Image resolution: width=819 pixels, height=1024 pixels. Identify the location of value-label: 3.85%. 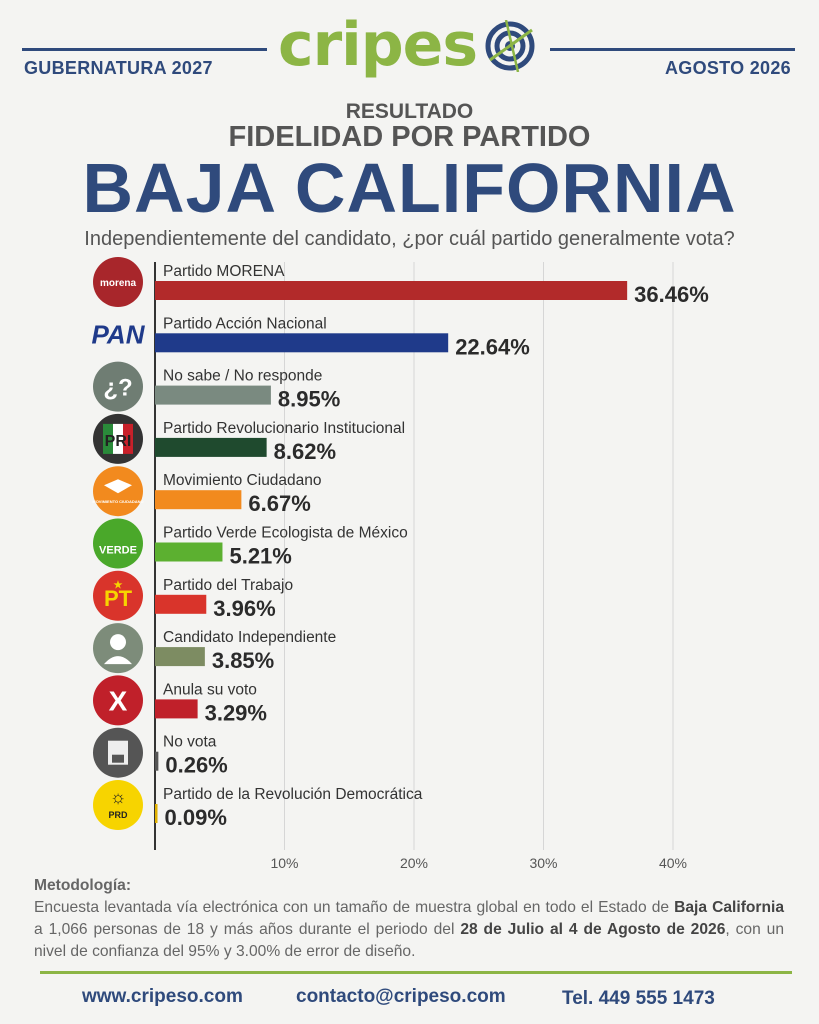
(243, 660).